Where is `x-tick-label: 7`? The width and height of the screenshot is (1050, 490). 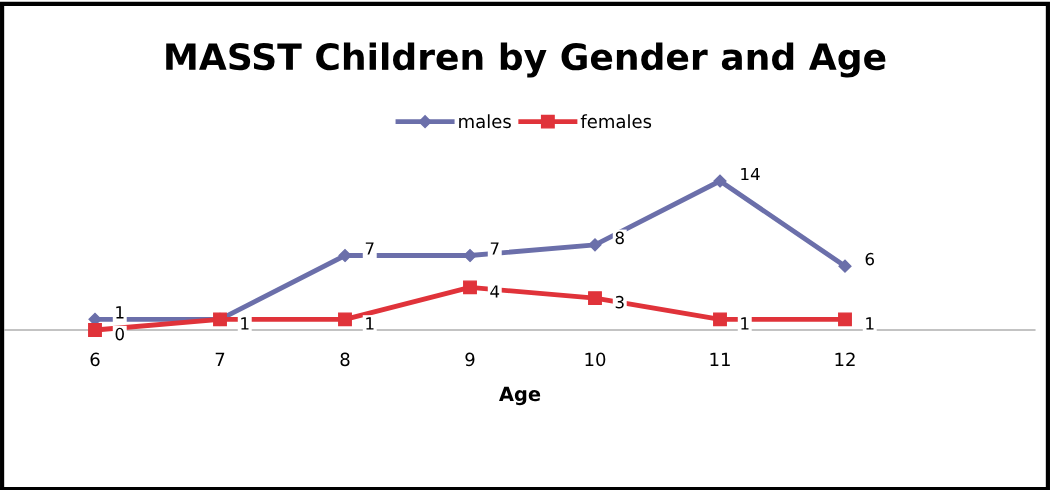
x-tick-label: 7 is located at coordinates (220, 359).